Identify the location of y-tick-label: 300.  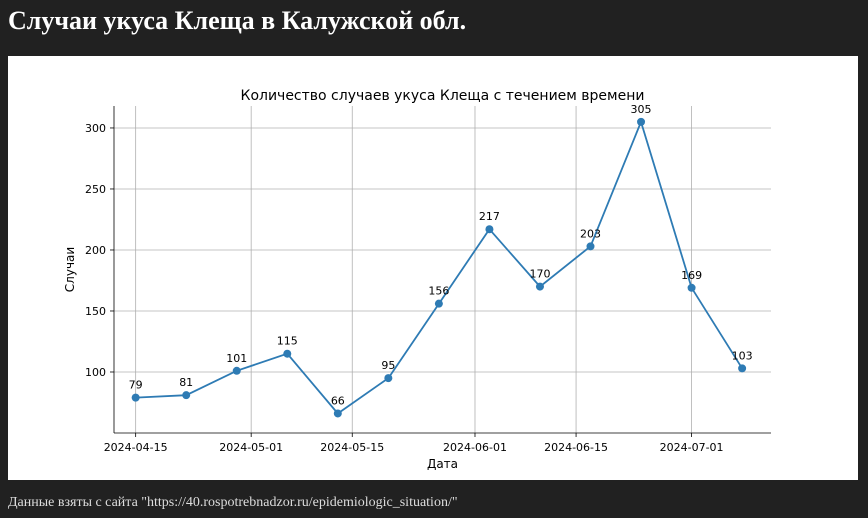
(95, 128).